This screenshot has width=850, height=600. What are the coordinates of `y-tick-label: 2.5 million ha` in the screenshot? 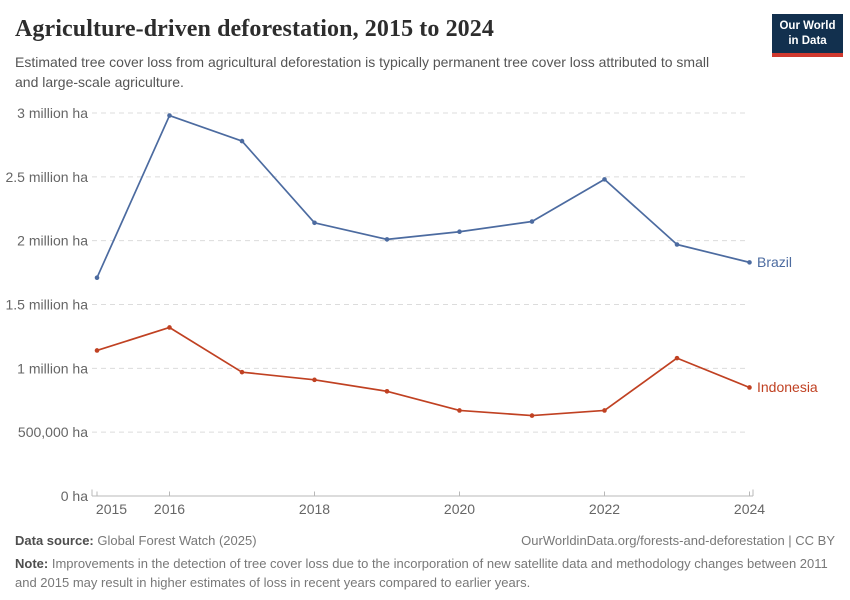 It's located at (47, 177).